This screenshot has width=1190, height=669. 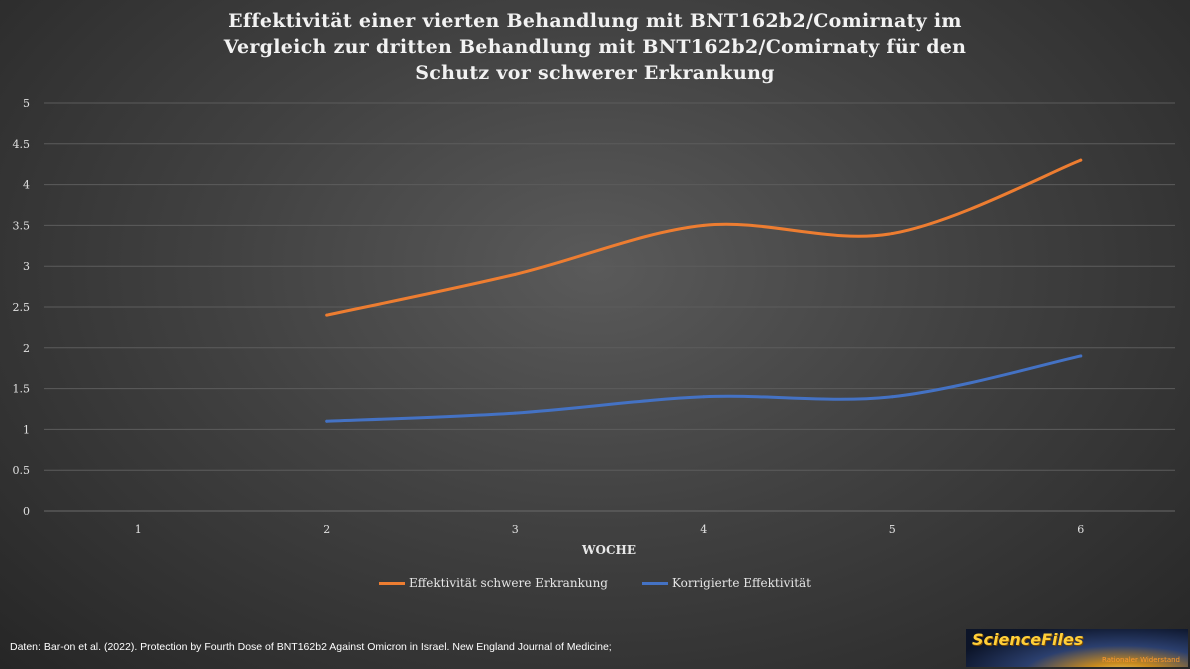 I want to click on x-tick-label: 5, so click(x=892, y=529).